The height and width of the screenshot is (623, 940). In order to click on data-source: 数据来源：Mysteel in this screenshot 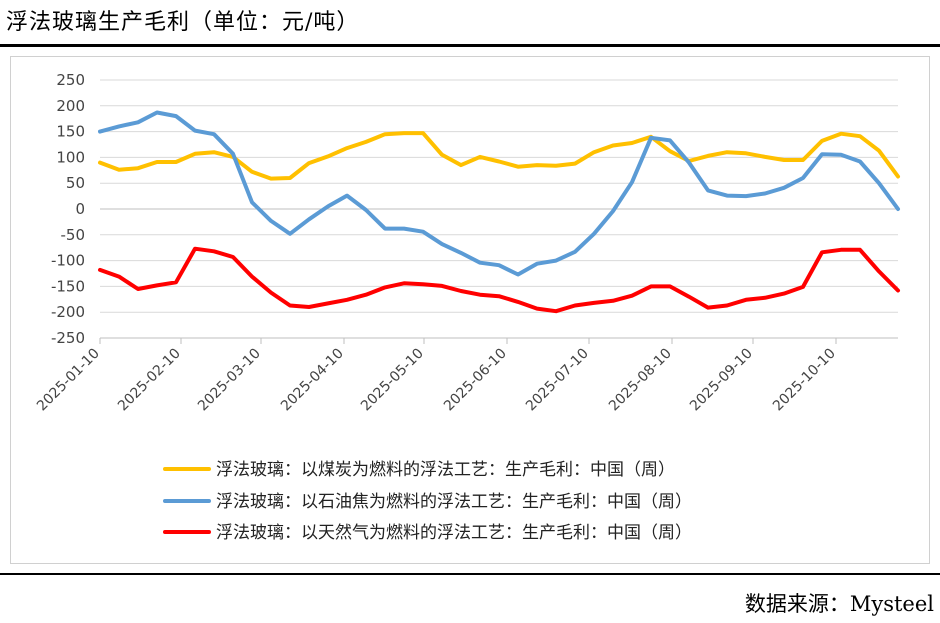, I will do `click(839, 604)`.